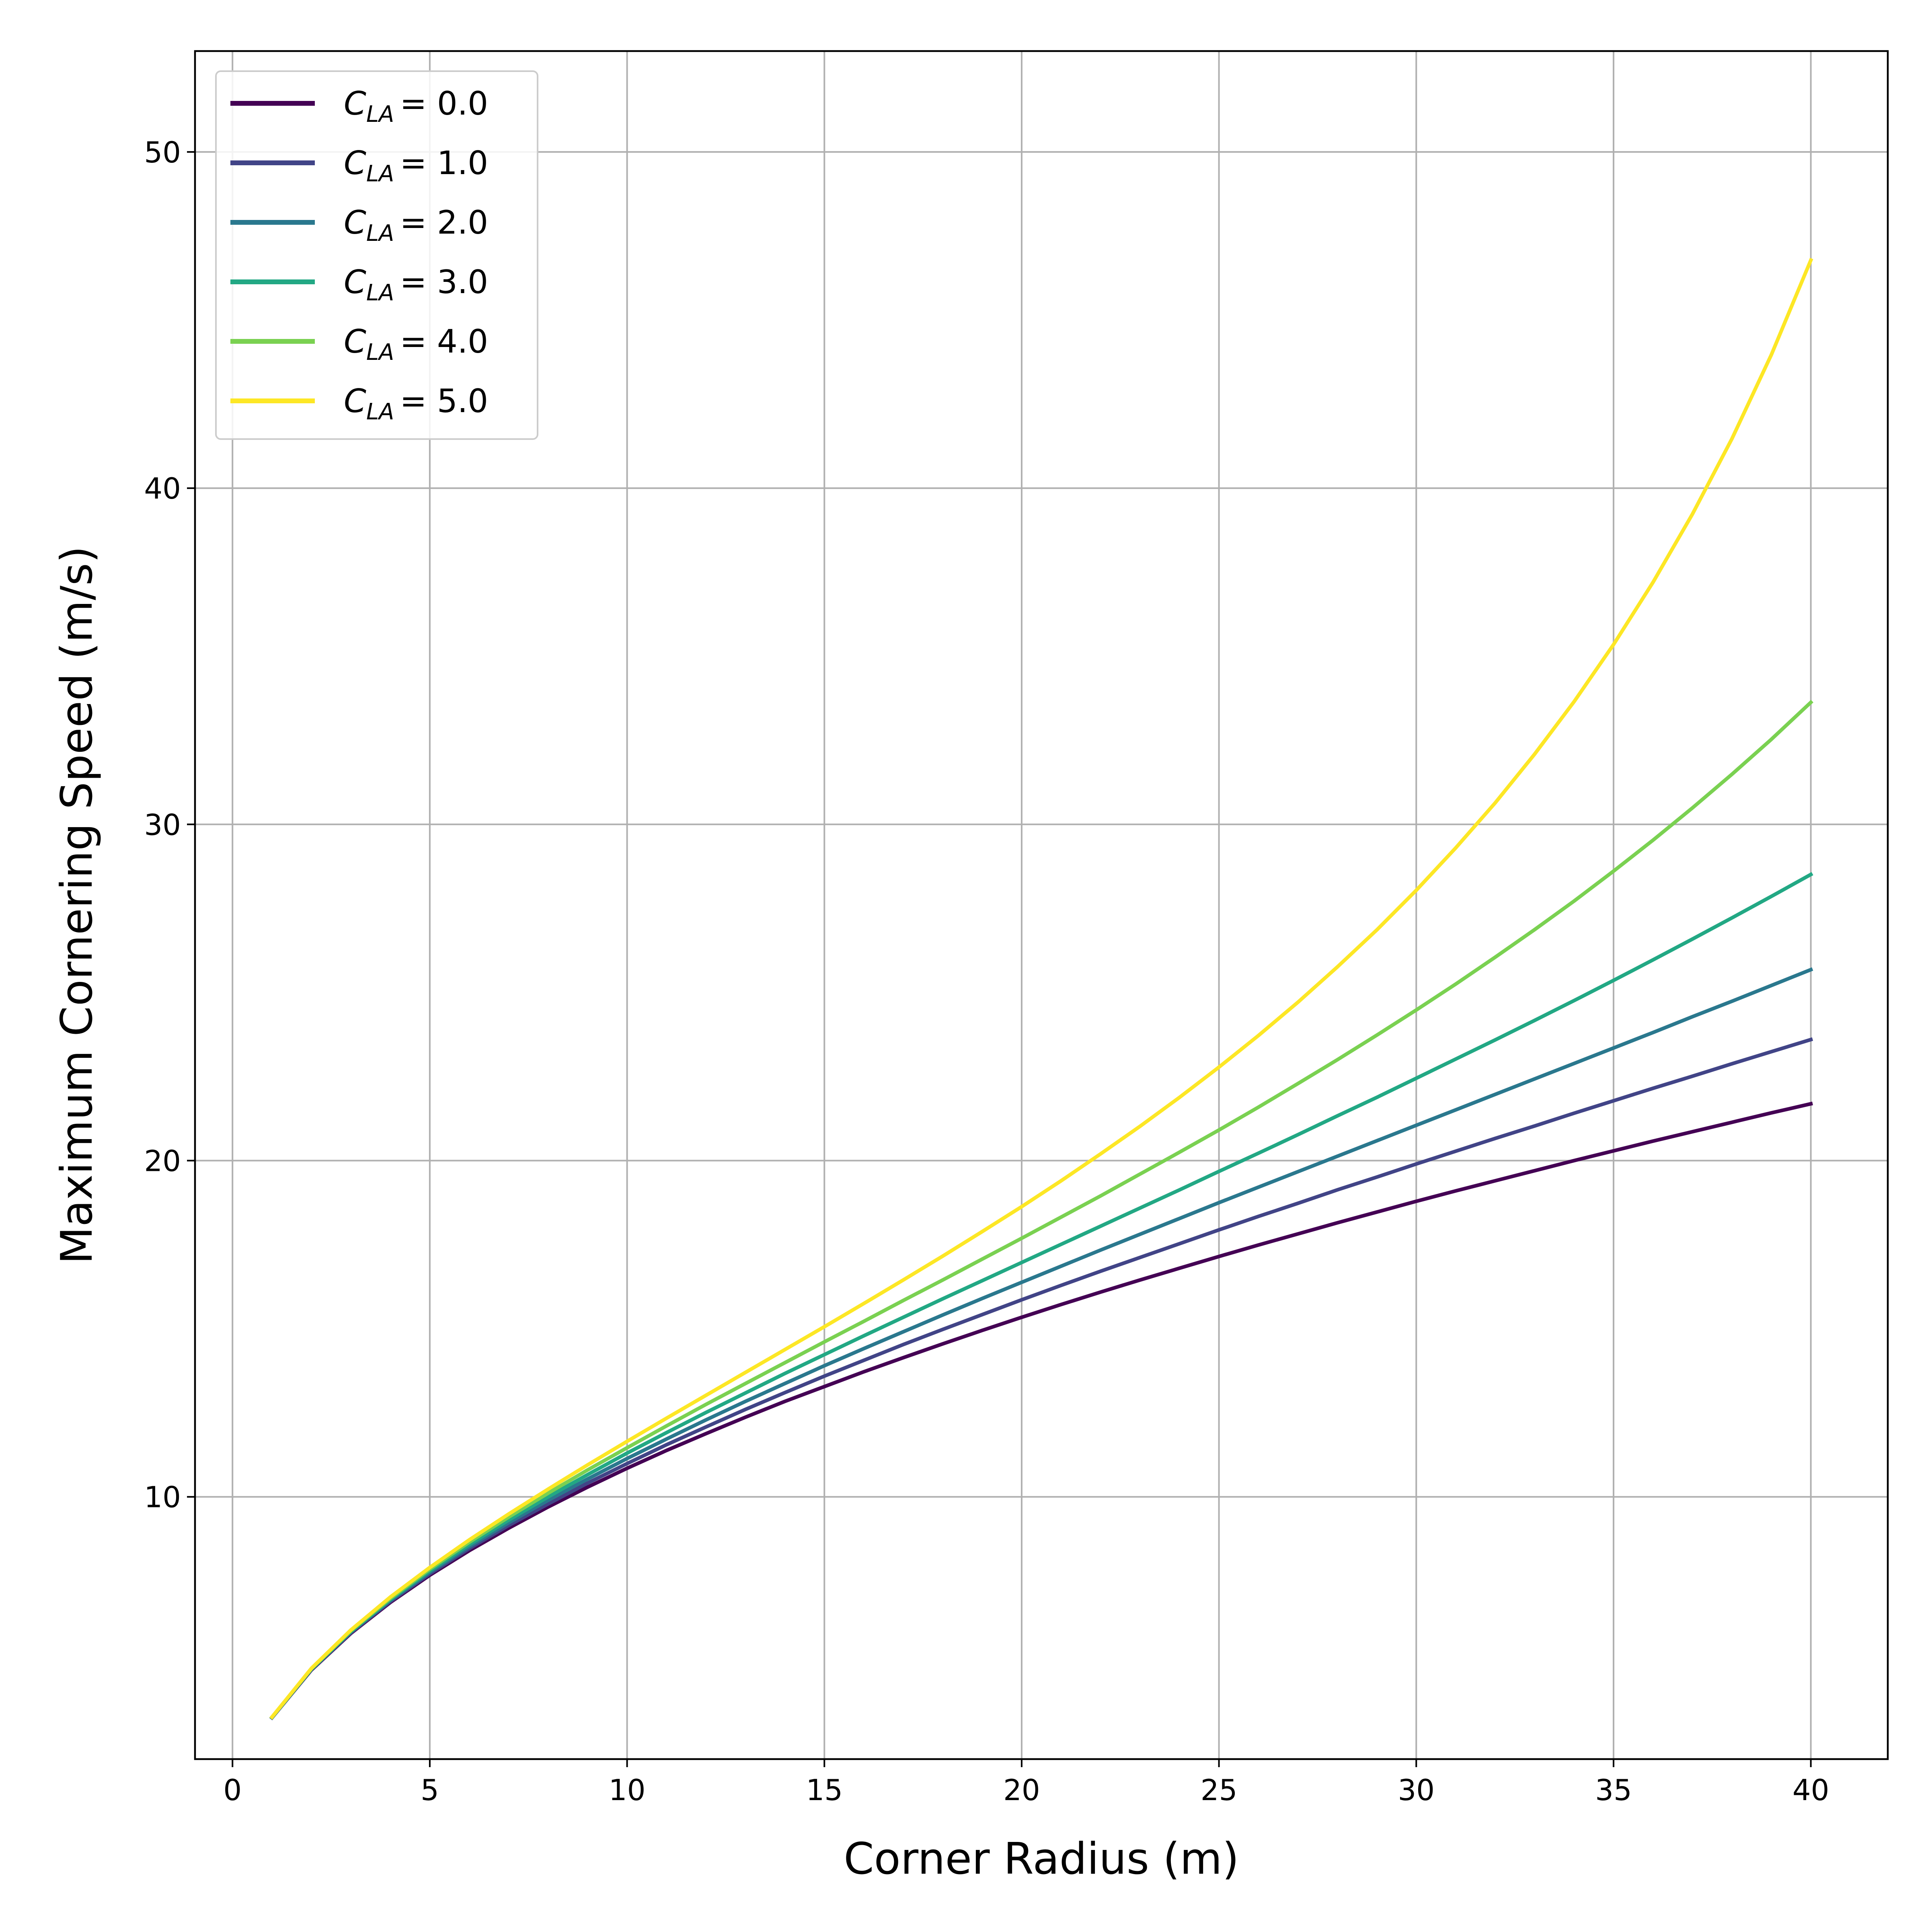  I want to click on x-axis-label: Corner Radius (m), so click(1041, 1859).